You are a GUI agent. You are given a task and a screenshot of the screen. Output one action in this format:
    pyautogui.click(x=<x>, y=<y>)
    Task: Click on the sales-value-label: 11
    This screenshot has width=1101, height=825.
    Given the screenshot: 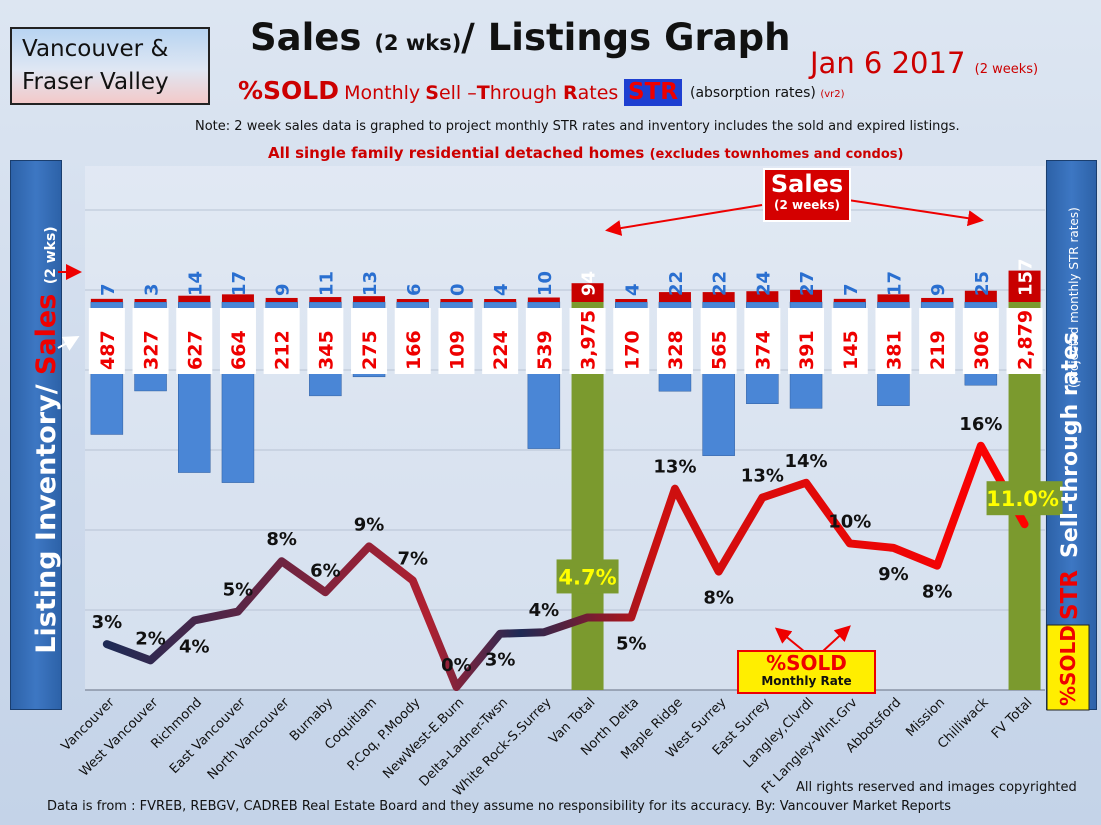 What is the action you would take?
    pyautogui.click(x=326, y=283)
    